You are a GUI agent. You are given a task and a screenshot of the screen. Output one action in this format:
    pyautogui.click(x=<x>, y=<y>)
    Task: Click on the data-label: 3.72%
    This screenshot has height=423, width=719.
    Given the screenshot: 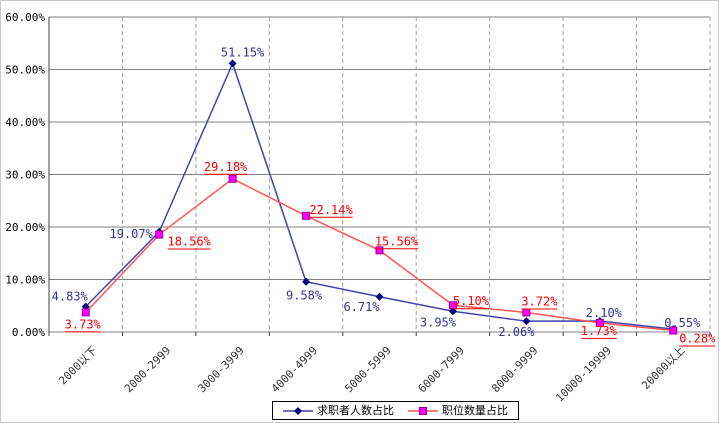 What is the action you would take?
    pyautogui.click(x=539, y=301)
    